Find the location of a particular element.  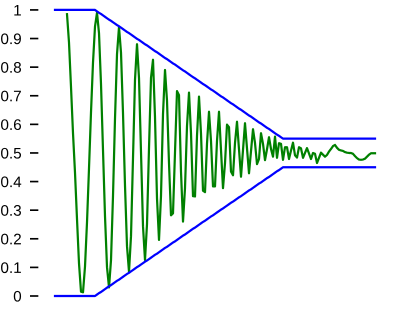

y-tick-label: 0.7 is located at coordinates (11, 96).